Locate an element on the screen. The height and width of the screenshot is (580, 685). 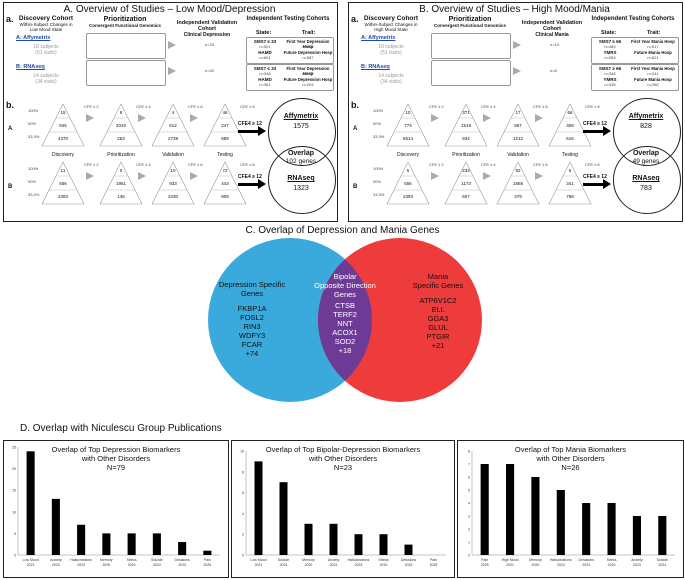
state-n2: n=601 is located at coordinates (265, 57).